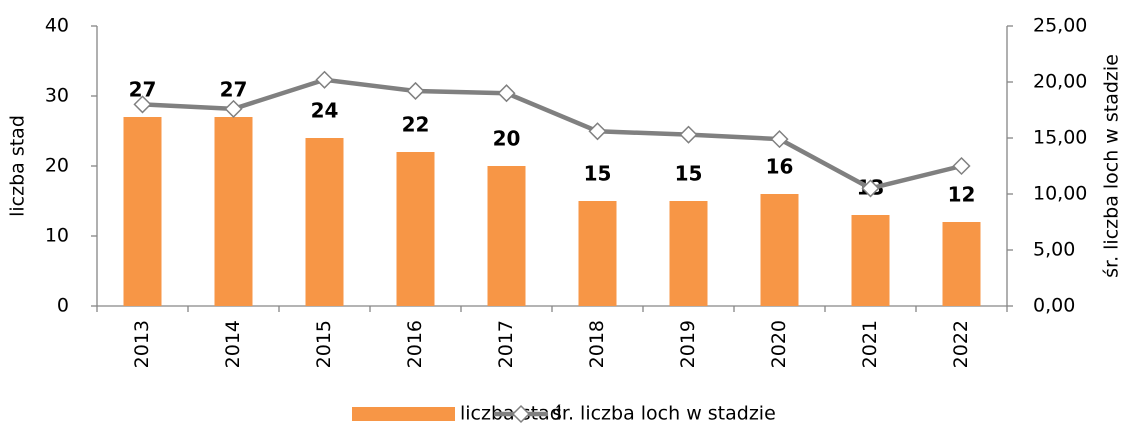  What do you see at coordinates (664, 414) in the screenshot?
I see `legend-label: śr. liczba loch w stadzie` at bounding box center [664, 414].